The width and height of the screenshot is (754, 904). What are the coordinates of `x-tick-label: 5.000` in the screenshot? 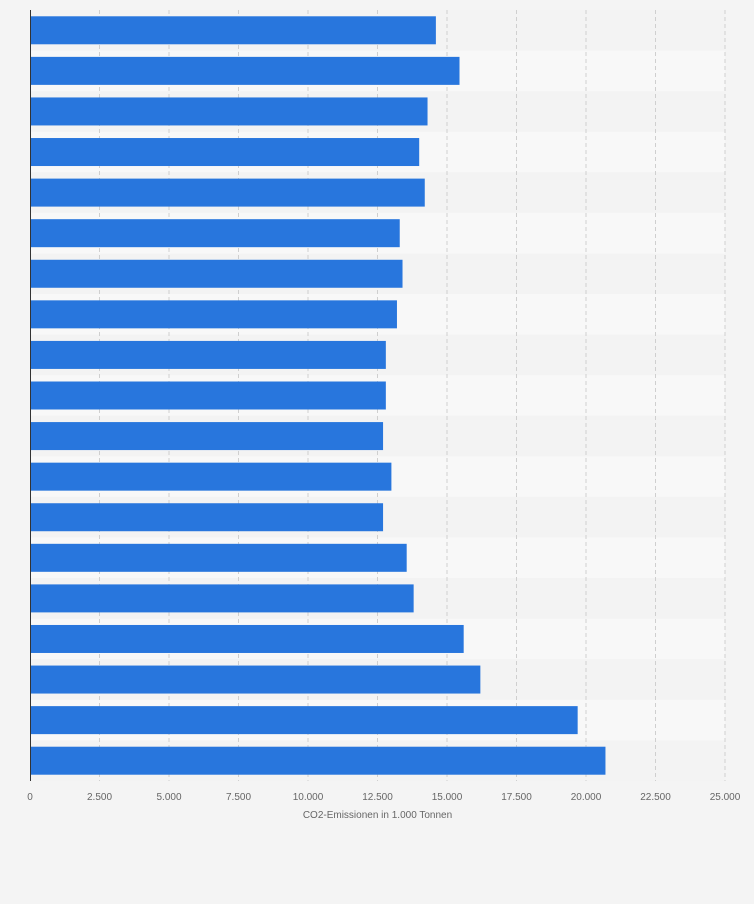 It's located at (168, 797).